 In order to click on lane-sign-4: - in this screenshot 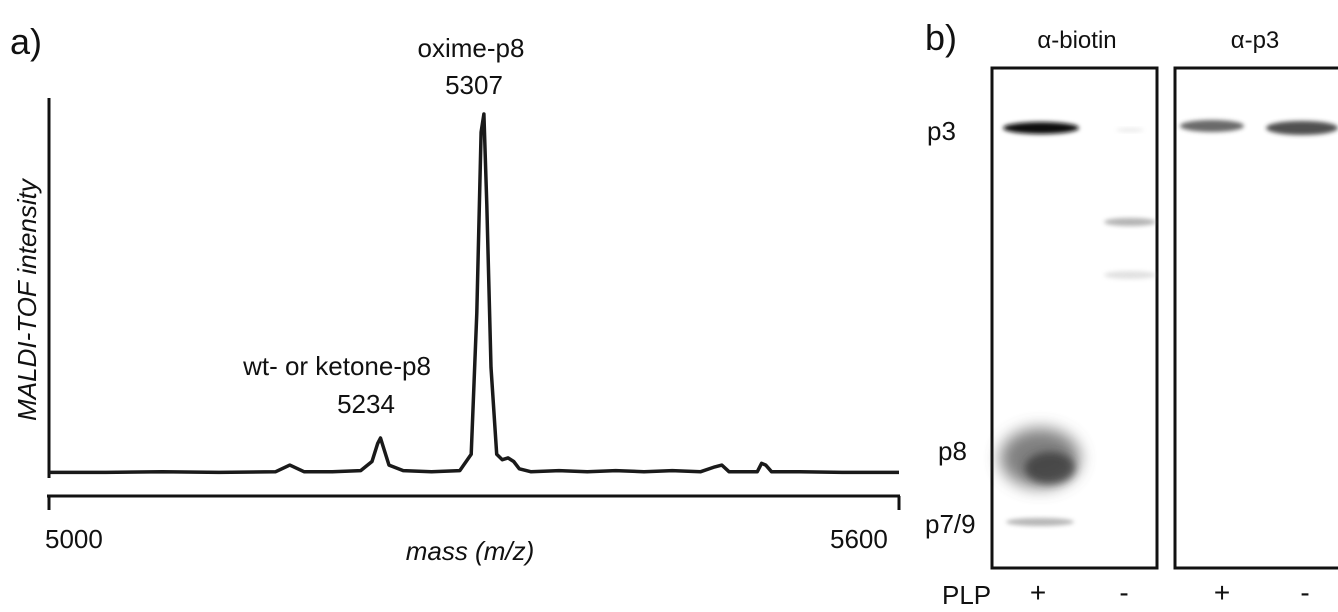, I will do `click(1304, 592)`.